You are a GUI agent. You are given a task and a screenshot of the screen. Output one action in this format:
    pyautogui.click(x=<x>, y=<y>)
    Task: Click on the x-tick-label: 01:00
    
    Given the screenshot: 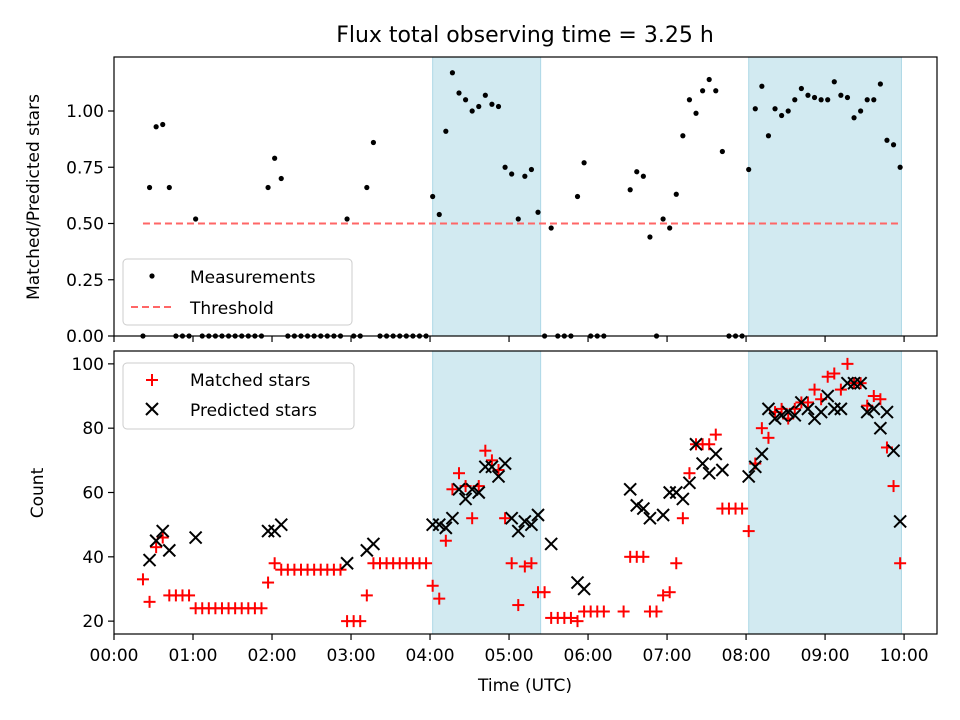 What is the action you would take?
    pyautogui.click(x=193, y=656)
    